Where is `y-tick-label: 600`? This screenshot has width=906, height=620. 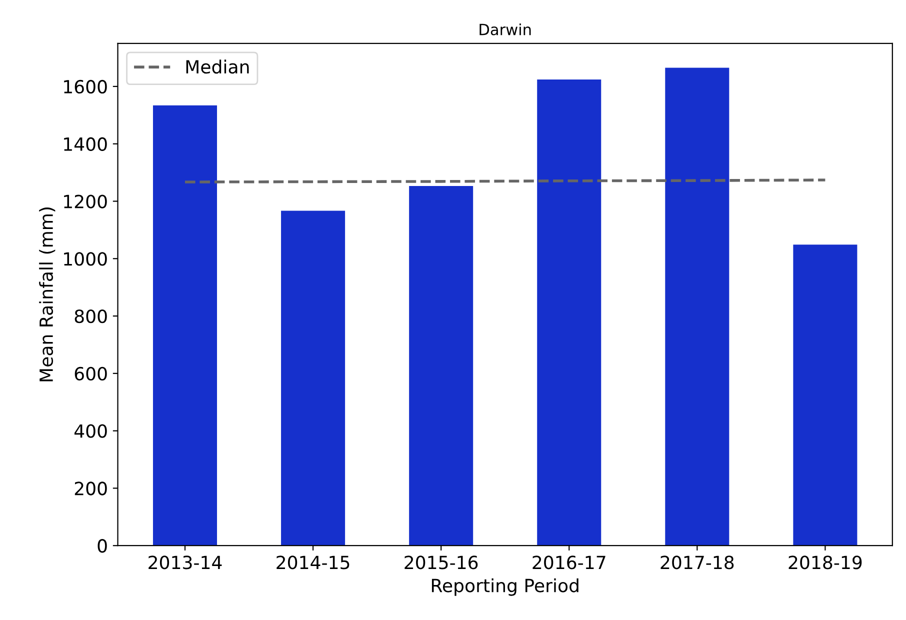 y-tick-label: 600 is located at coordinates (90, 373).